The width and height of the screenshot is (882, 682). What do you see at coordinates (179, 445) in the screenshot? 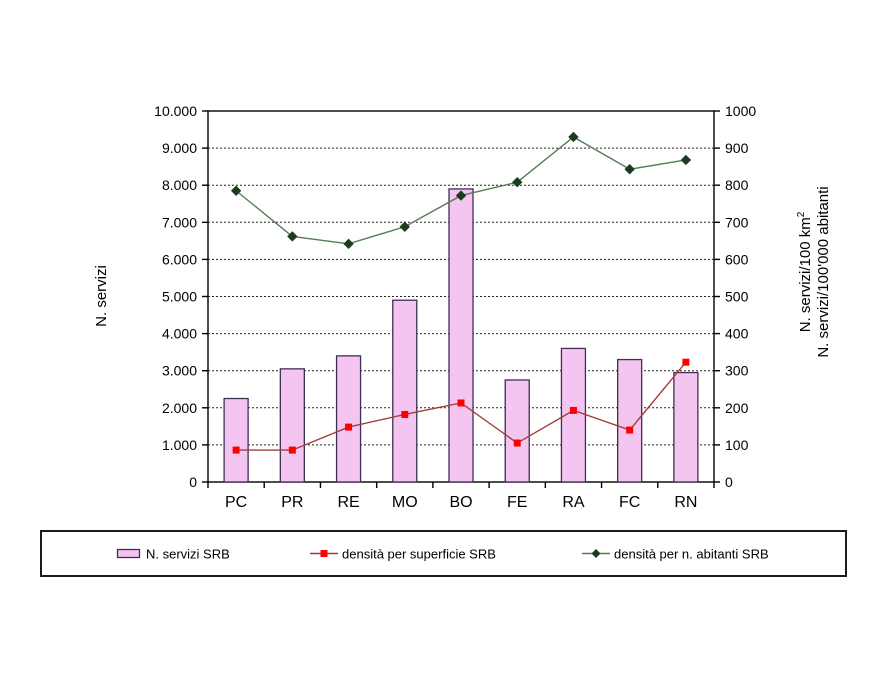
I see `left-axis-tick-label: 1.000` at bounding box center [179, 445].